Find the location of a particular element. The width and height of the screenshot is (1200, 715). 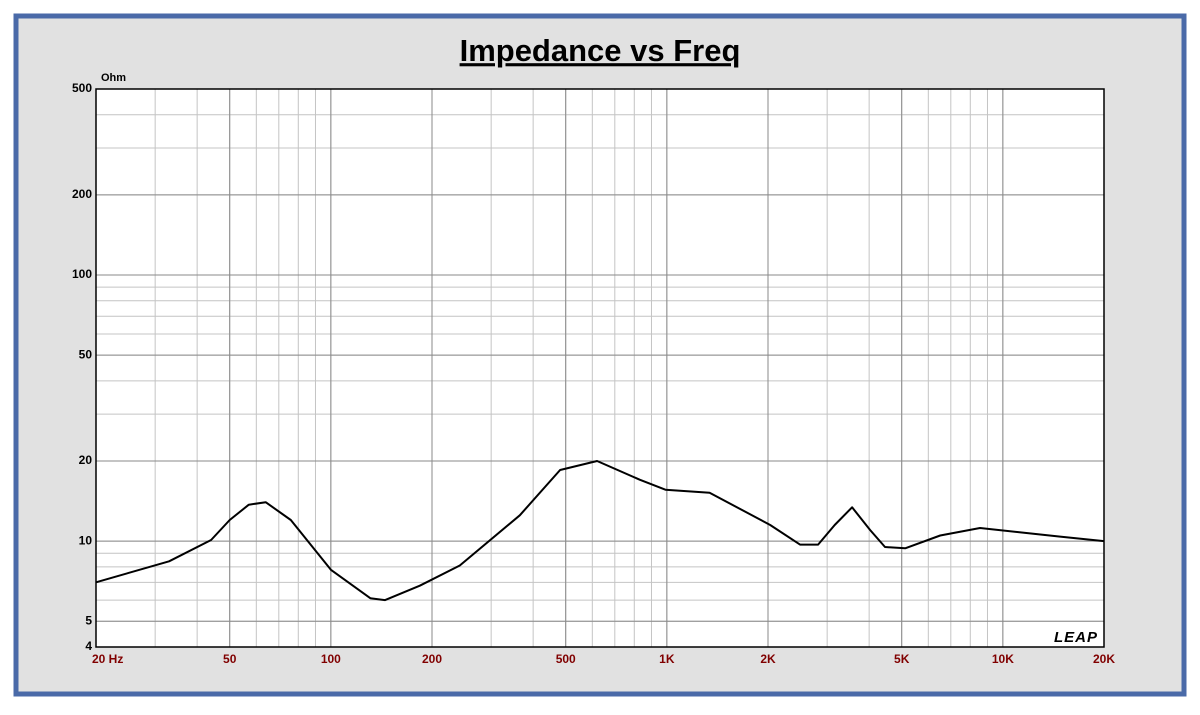

y-tick-label: 5 is located at coordinates (88, 620).